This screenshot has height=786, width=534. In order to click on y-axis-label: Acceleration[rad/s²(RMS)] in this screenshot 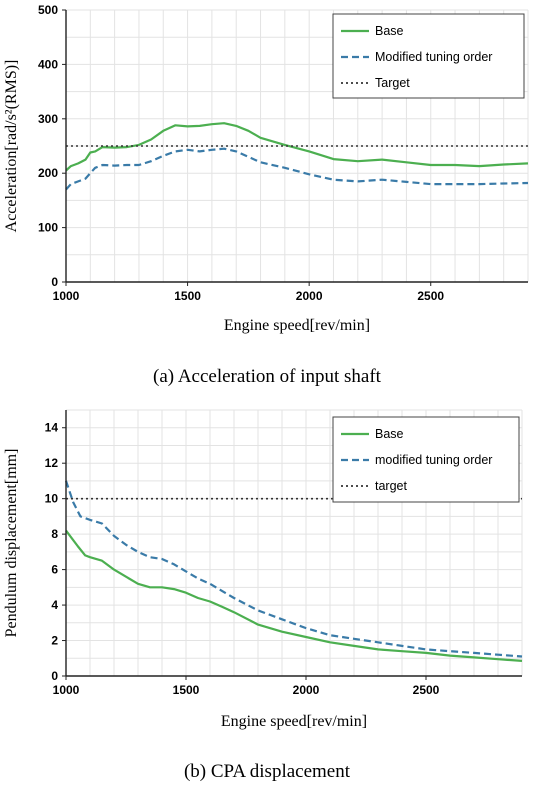, I will do `click(11, 146)`.